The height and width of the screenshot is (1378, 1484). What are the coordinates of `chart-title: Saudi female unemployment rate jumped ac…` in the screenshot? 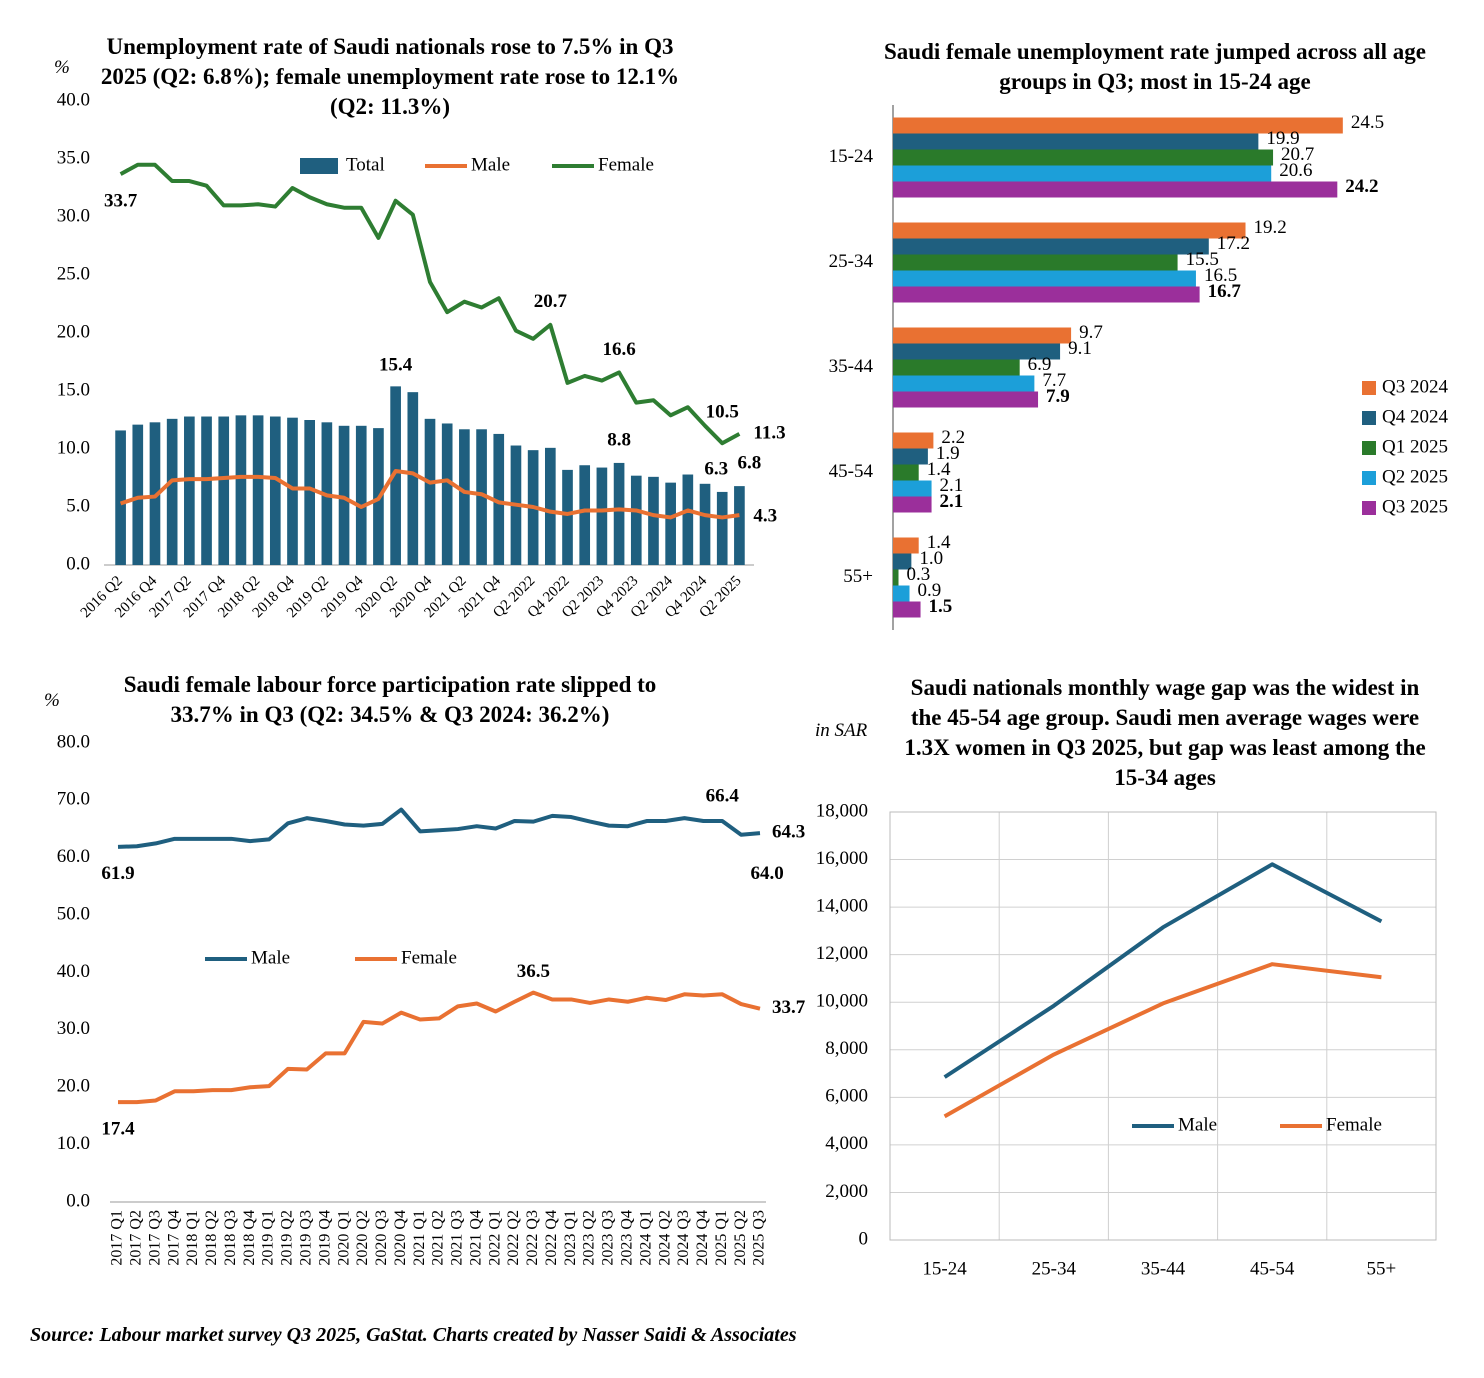 It's located at (1155, 66).